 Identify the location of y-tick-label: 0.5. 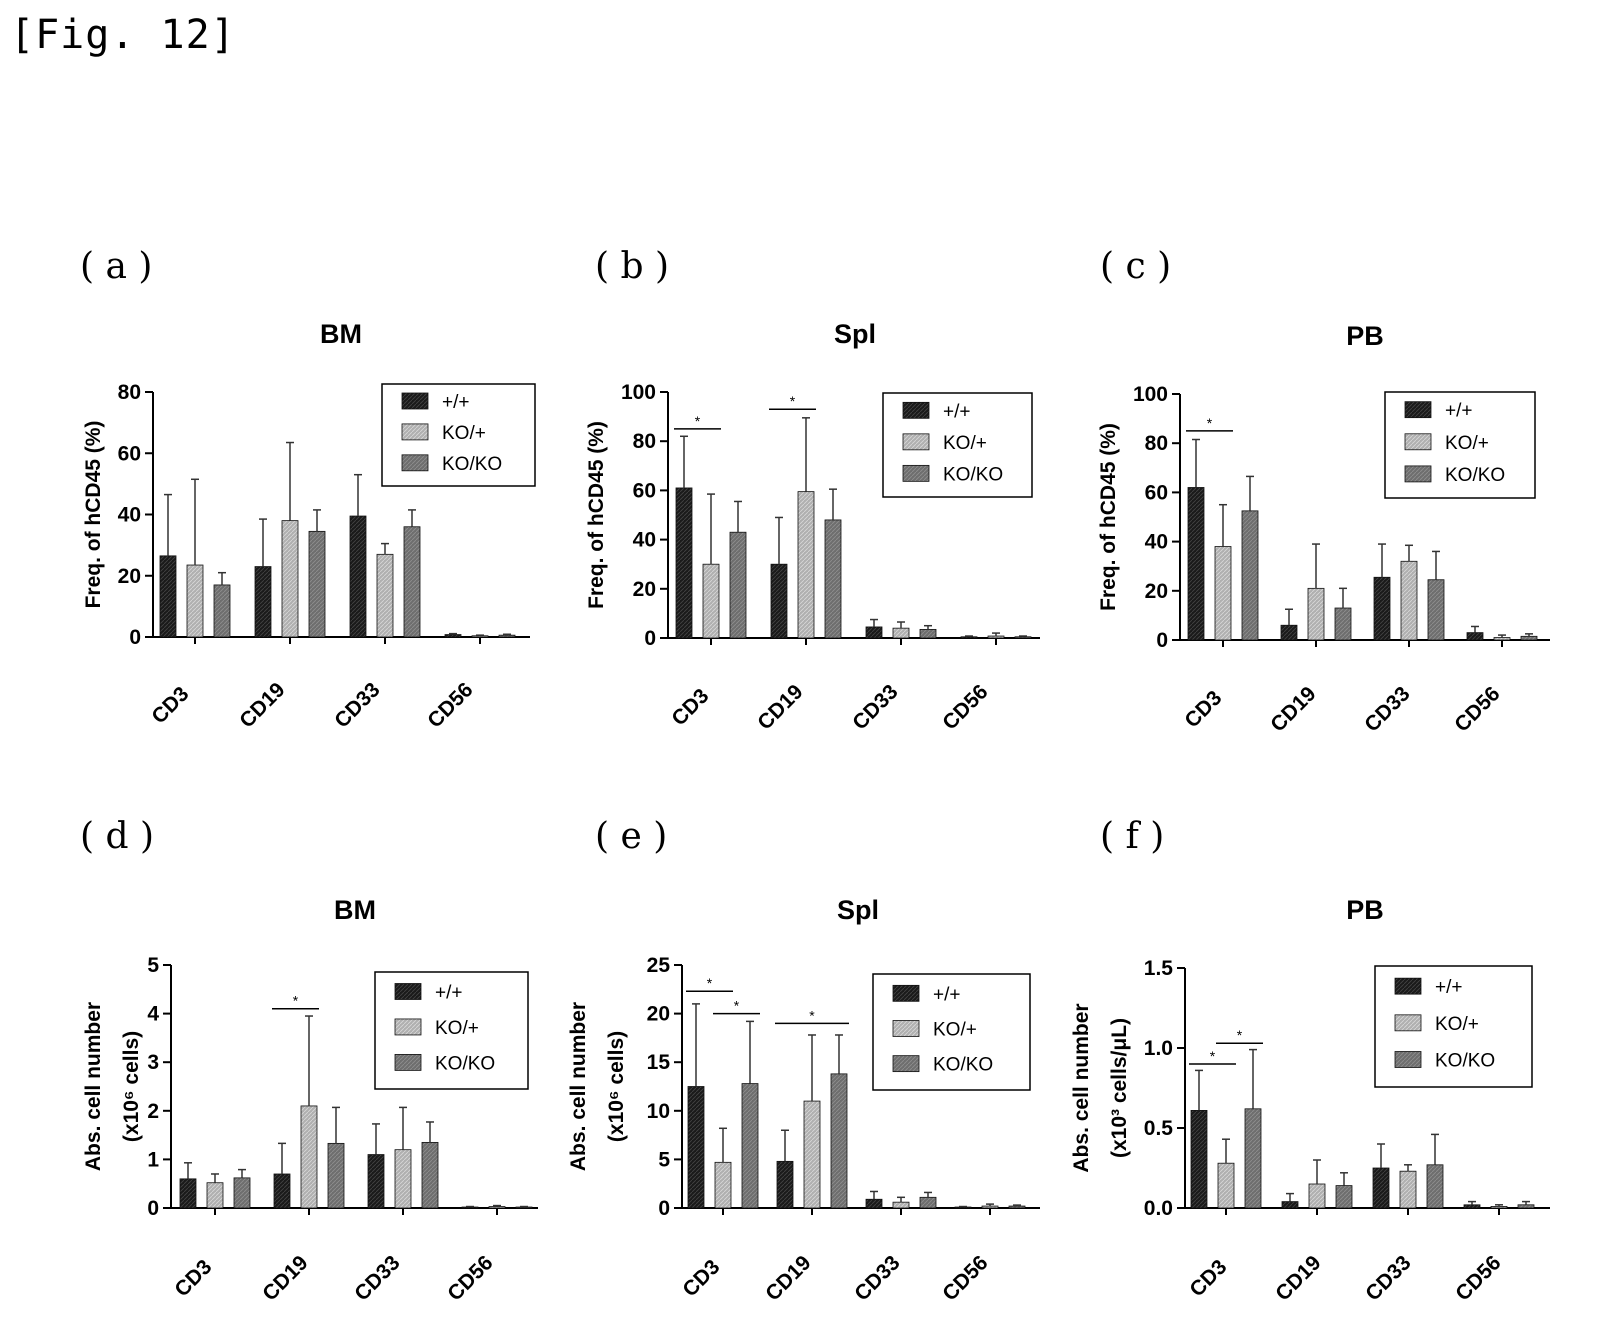
(1159, 1128).